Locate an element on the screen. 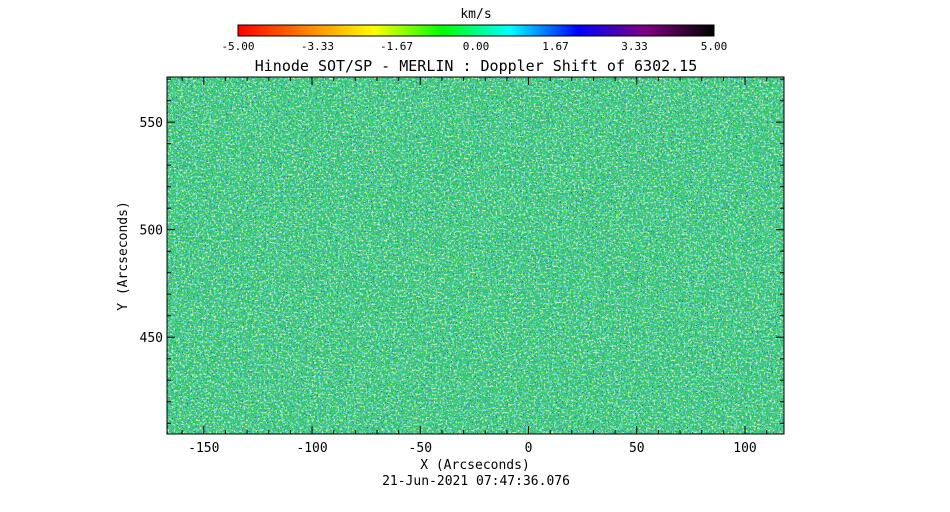 This screenshot has width=950, height=512. colorbar-tick-label: 3.33 is located at coordinates (634, 46).